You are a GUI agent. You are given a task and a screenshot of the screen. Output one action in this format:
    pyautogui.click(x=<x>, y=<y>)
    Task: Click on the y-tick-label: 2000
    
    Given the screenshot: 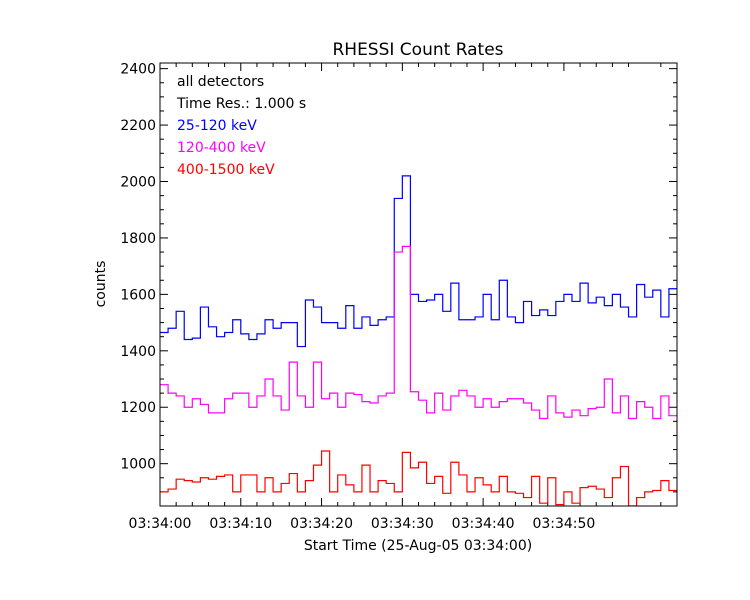 What is the action you would take?
    pyautogui.click(x=138, y=183)
    